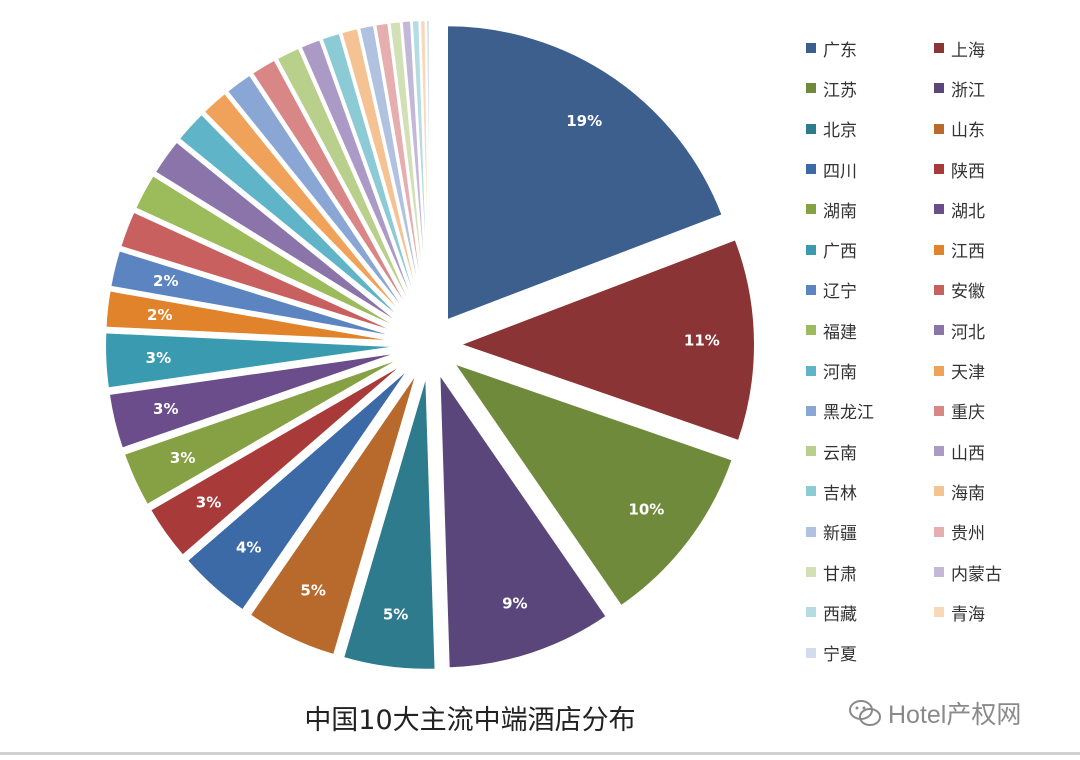  What do you see at coordinates (840, 574) in the screenshot?
I see `legend-label: 甘肃` at bounding box center [840, 574].